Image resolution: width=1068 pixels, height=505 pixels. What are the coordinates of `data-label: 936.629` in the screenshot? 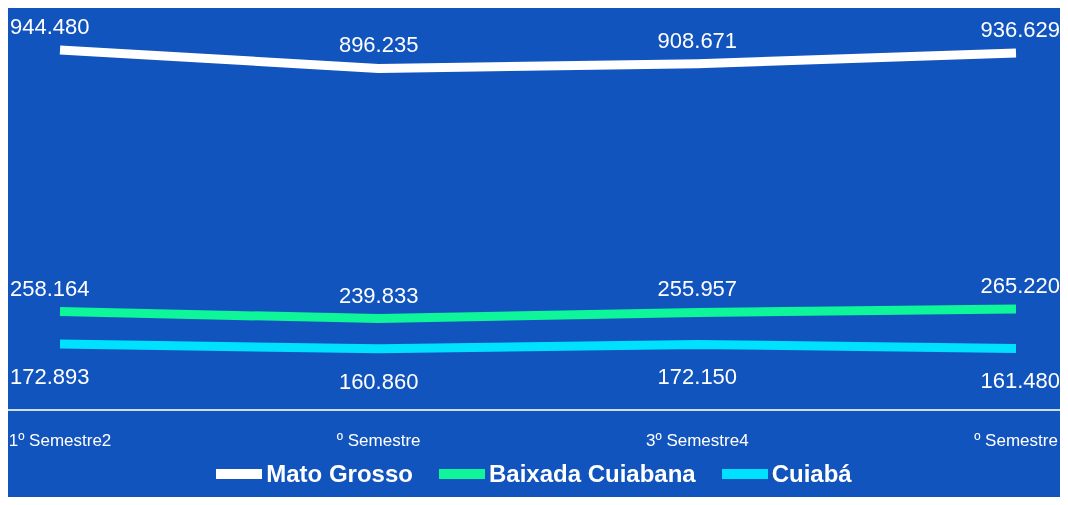 It's located at (1020, 29).